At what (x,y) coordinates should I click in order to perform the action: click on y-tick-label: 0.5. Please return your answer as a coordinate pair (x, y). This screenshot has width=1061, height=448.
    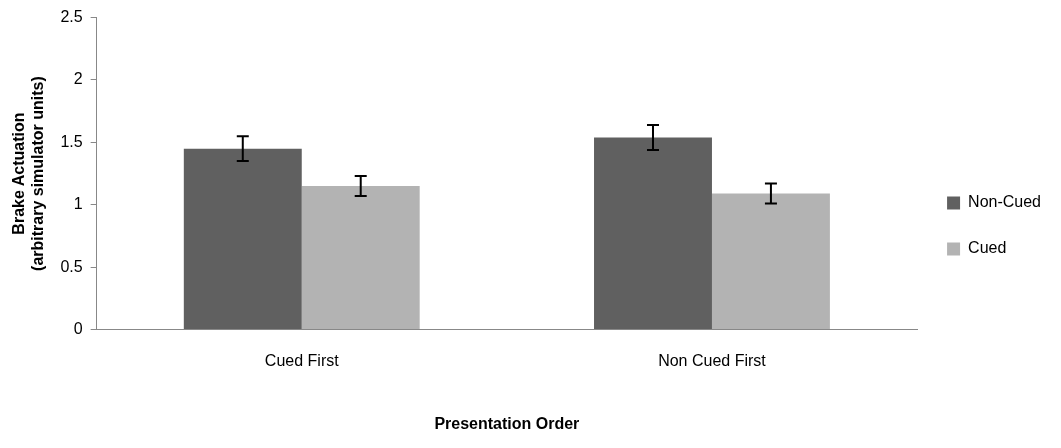
    Looking at the image, I should click on (71, 266).